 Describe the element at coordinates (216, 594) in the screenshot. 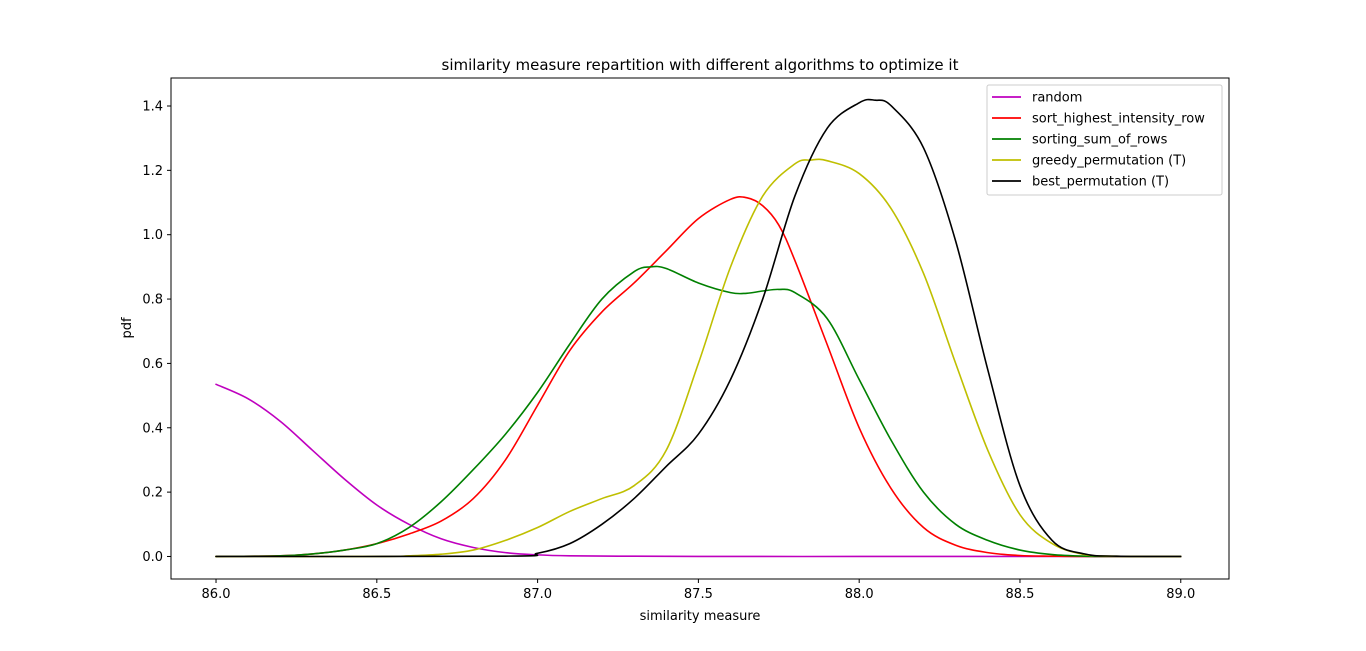

I see `x-tick-label: 86.0` at that location.